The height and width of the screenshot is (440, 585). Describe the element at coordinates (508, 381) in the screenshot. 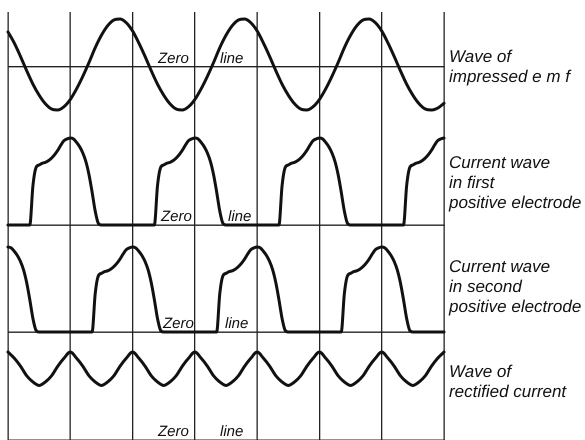

I see `series-label: Wave of rectified current` at that location.